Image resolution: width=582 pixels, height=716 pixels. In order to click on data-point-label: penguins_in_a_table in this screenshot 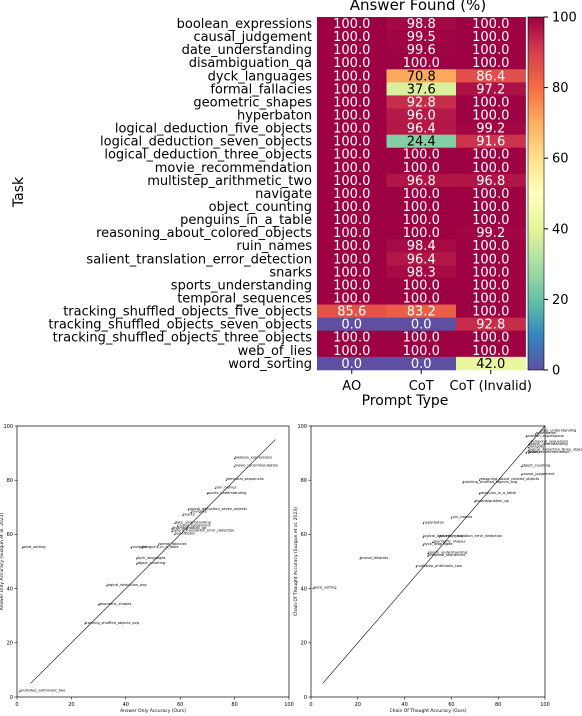, I will do `click(160, 547)`.